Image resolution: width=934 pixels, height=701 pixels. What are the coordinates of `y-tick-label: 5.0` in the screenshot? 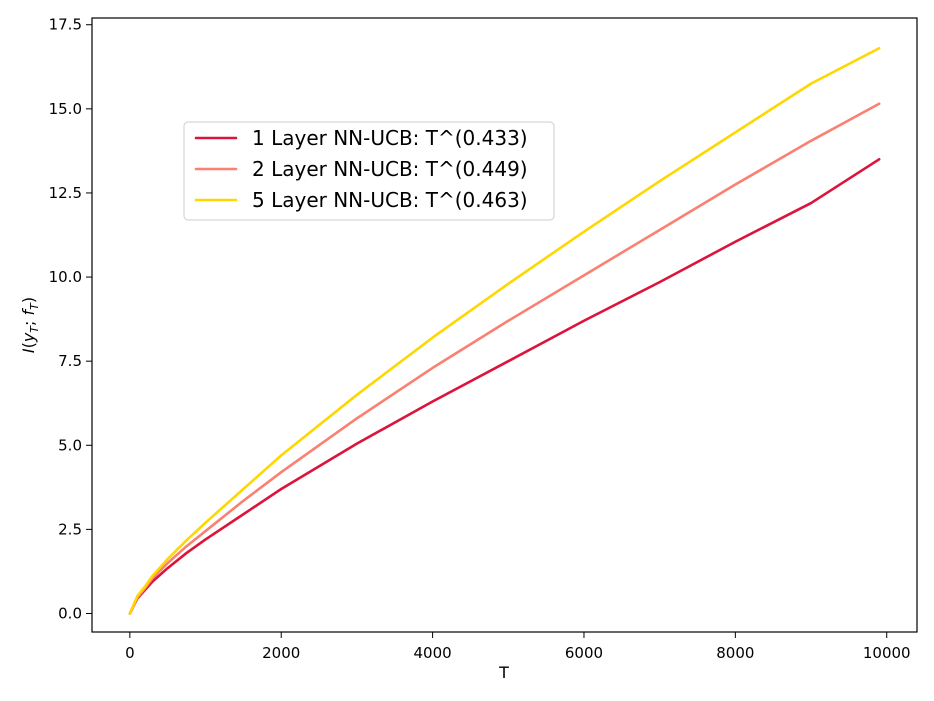 It's located at (70, 445).